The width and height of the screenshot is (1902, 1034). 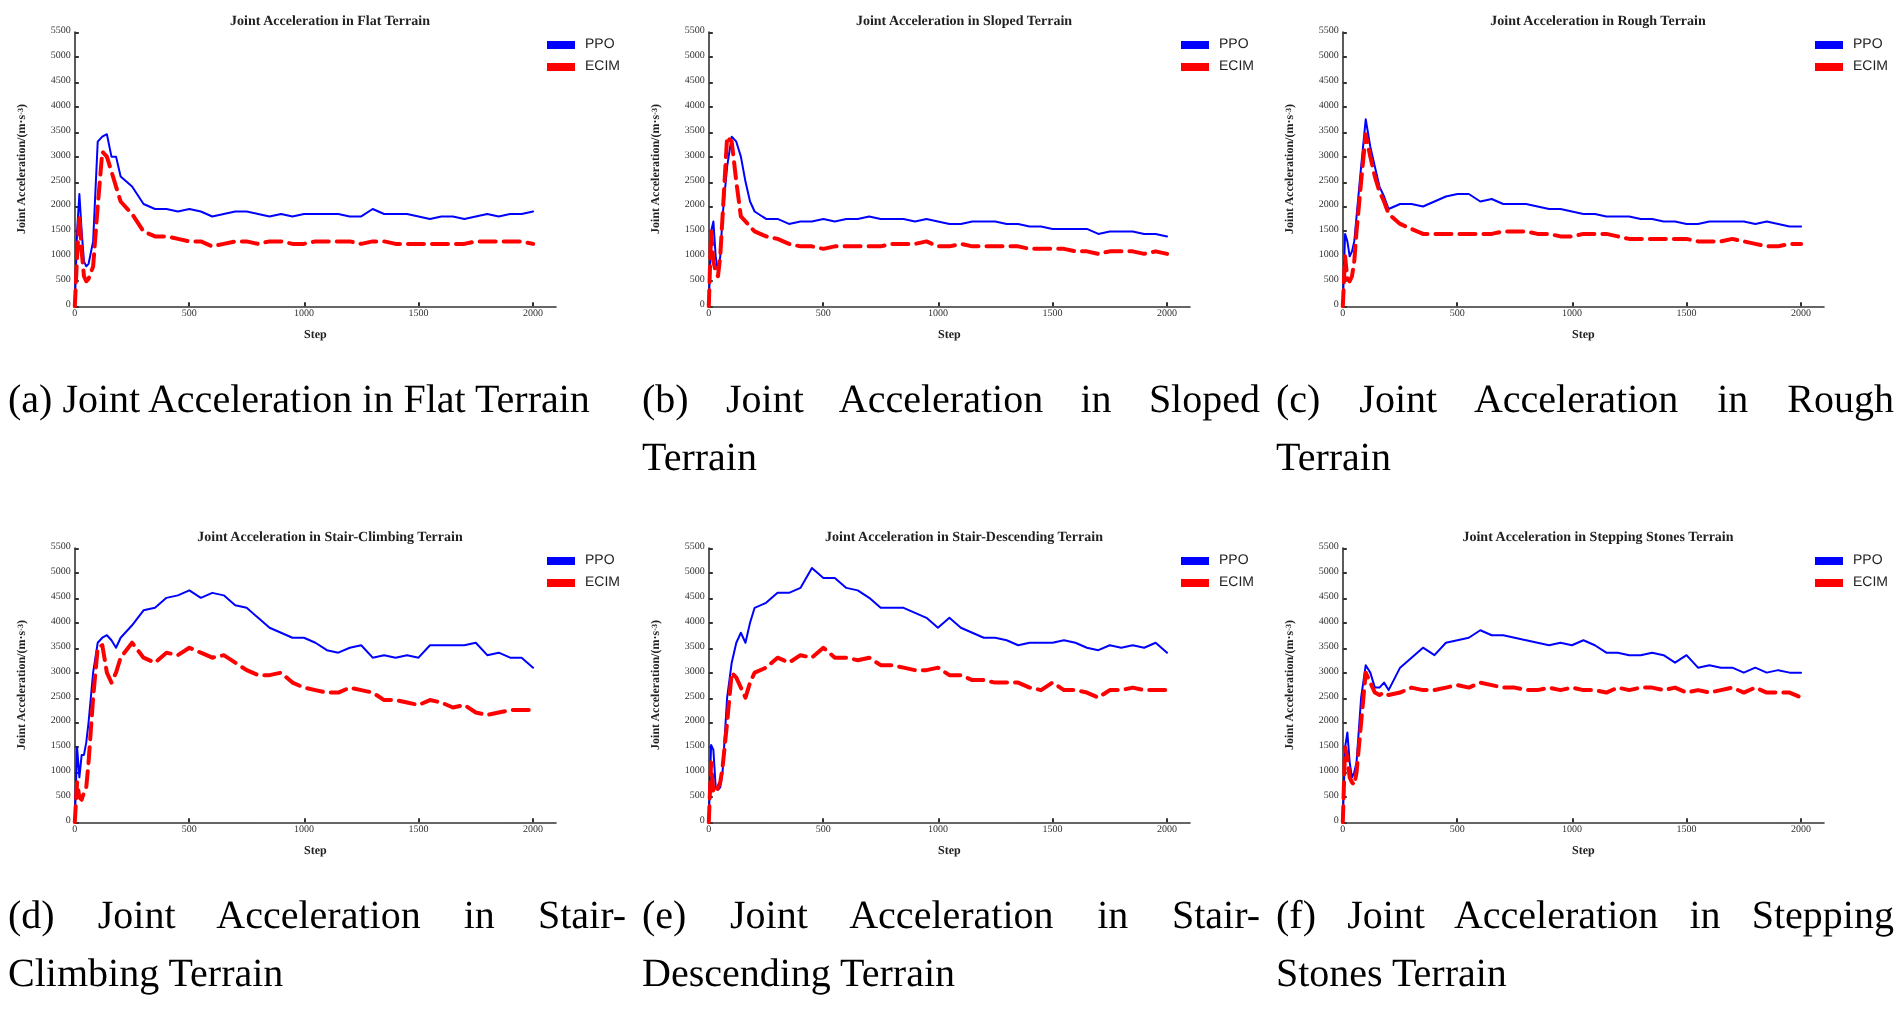 I want to click on text: (a) Joint Acceleration in Flat Terrain, so click(x=299, y=401).